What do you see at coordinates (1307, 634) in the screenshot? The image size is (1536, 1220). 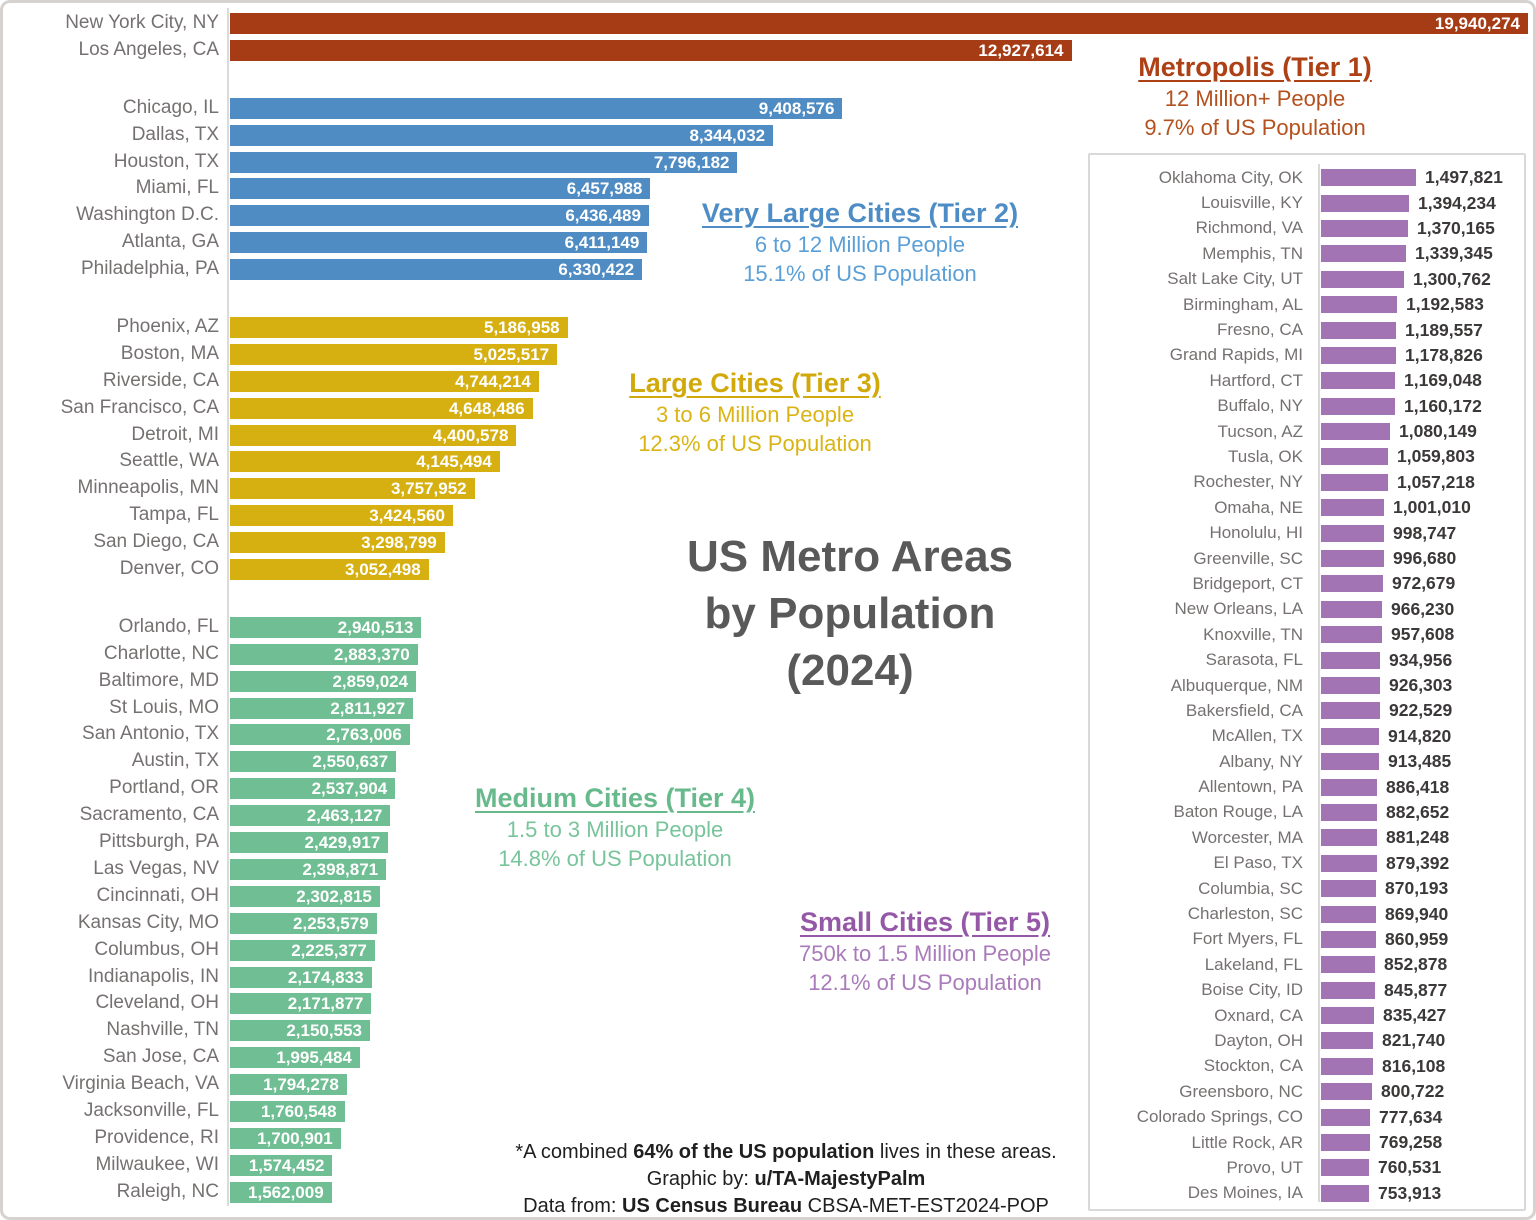 I see `bar-row: Knoxville, TN 957,608` at bounding box center [1307, 634].